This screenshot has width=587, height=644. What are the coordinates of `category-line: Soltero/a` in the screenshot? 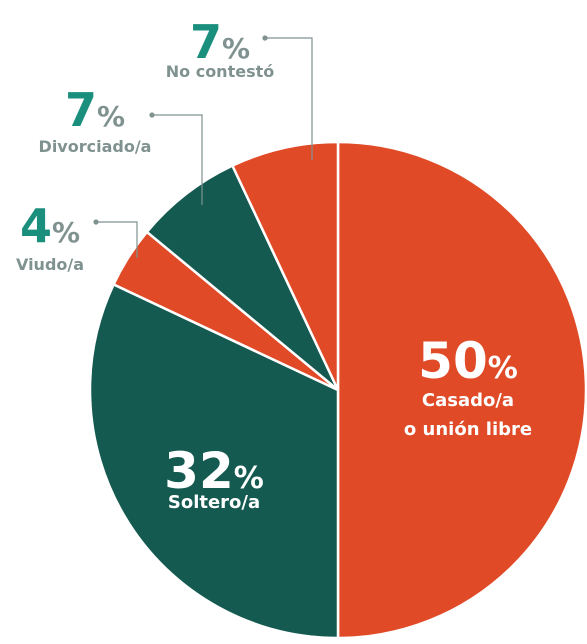 It's located at (214, 502).